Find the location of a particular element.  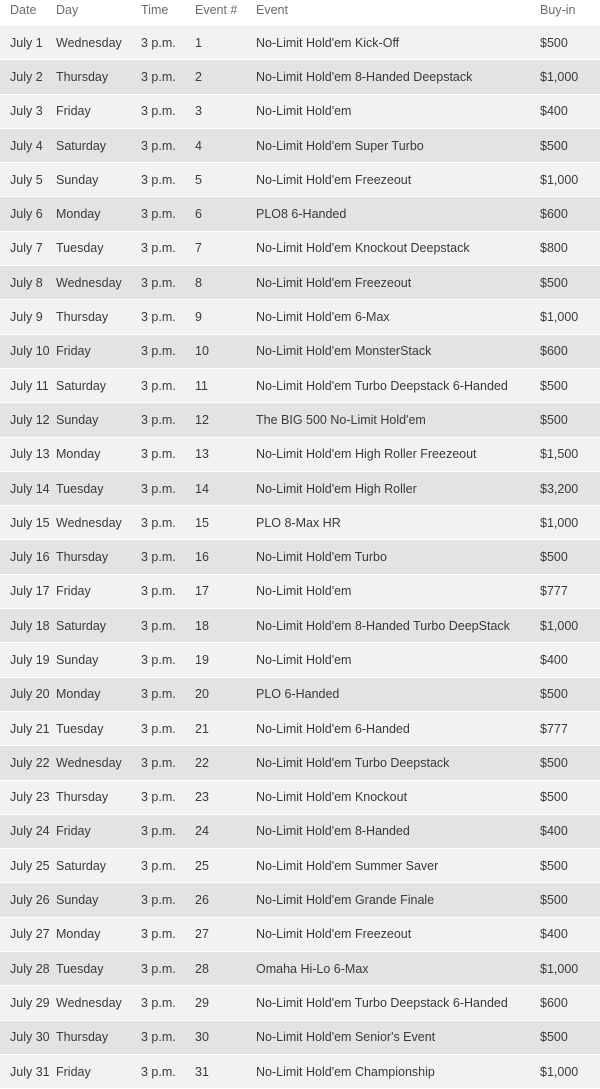

cell-date: July 9 is located at coordinates (28, 317).